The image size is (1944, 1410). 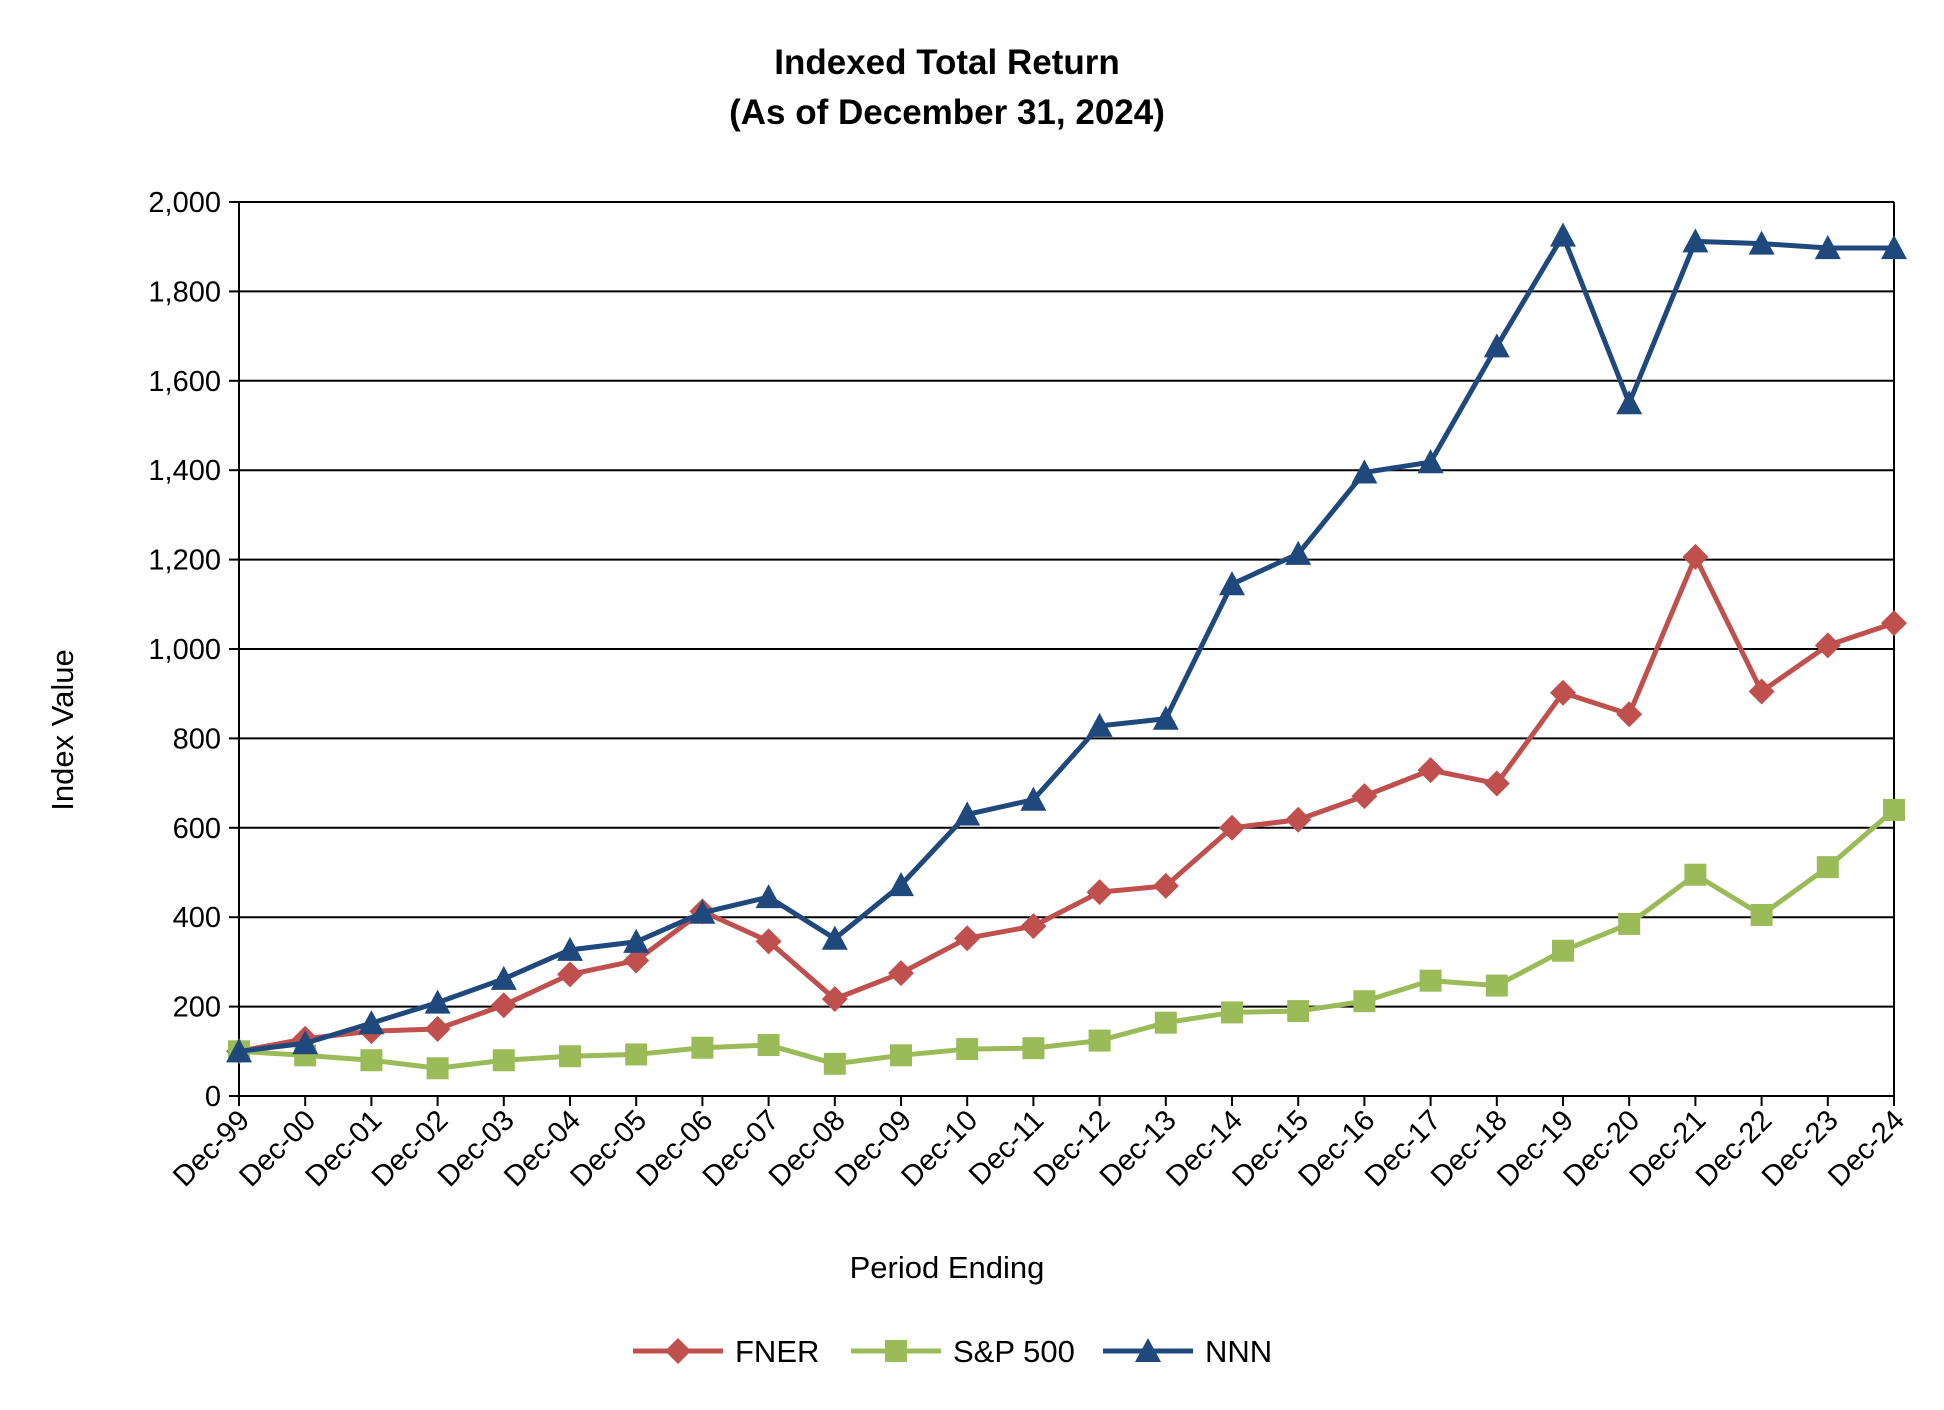 What do you see at coordinates (184, 561) in the screenshot?
I see `y-tick-label: 1,200` at bounding box center [184, 561].